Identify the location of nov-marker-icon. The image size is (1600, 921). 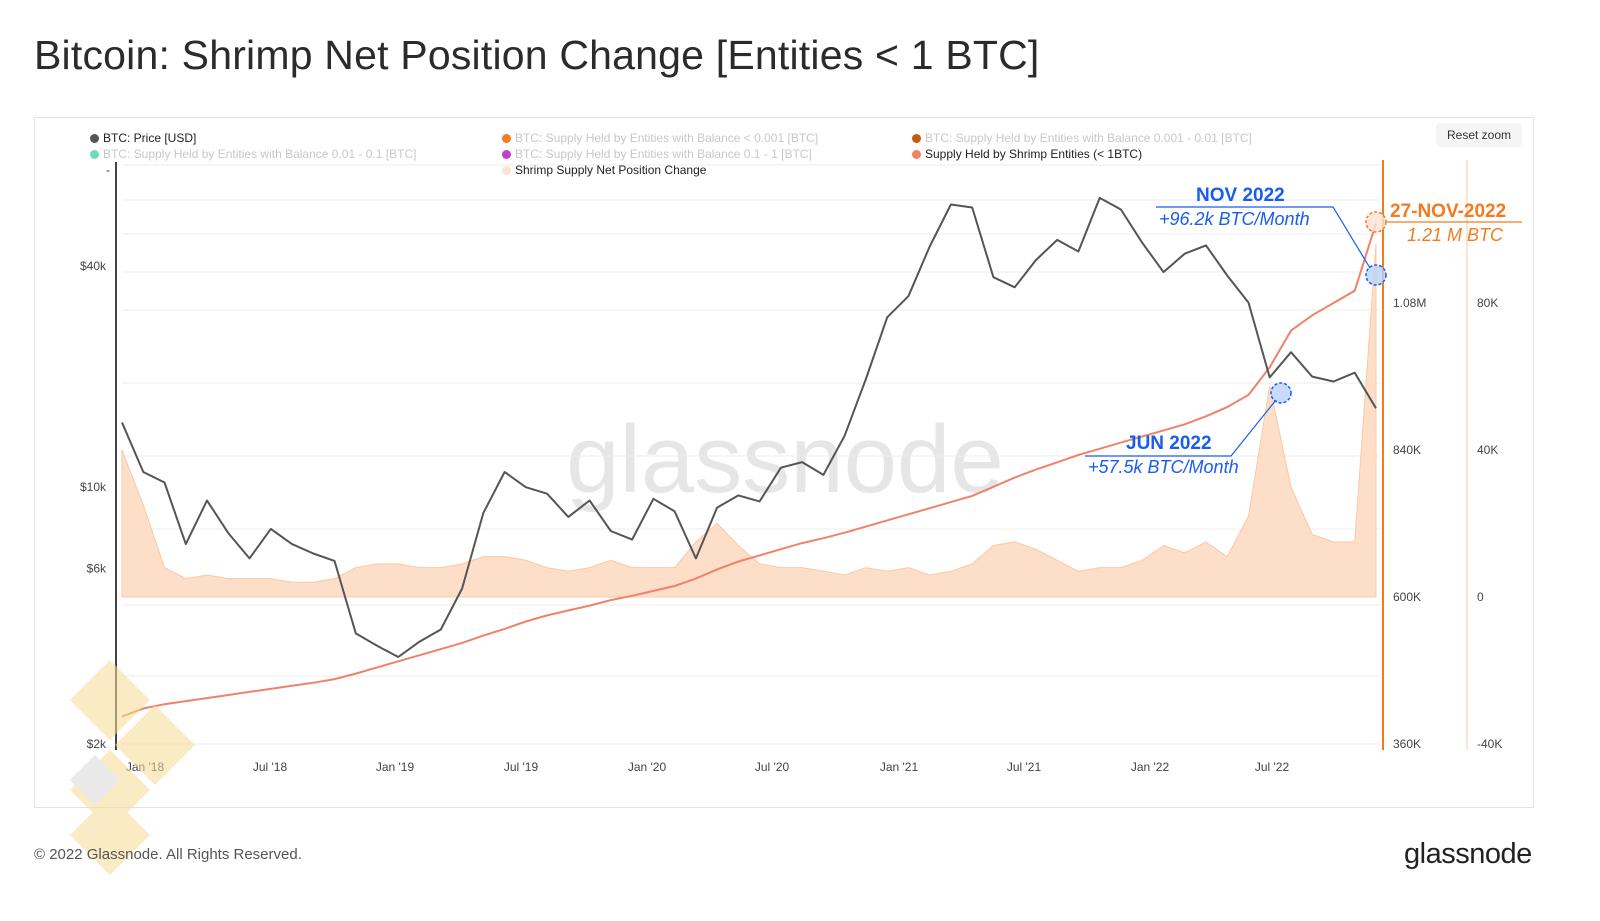
(1376, 275).